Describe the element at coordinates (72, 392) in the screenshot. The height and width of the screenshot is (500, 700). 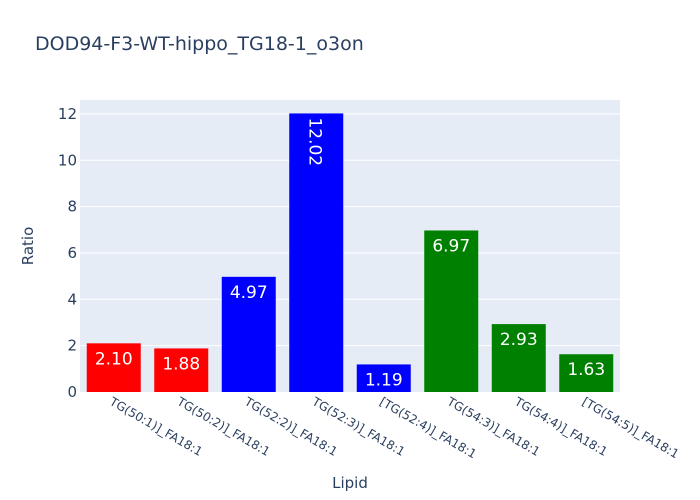
I see `y-tick-label: 0` at that location.